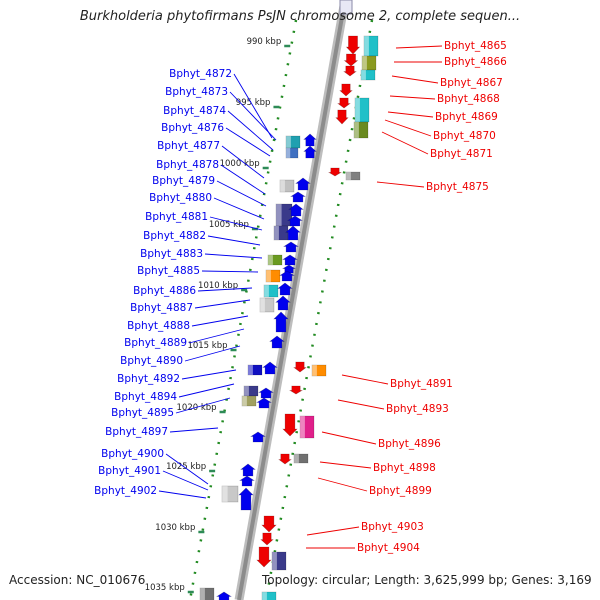  I want to click on forward-gene-label: Bphyt_4882, so click(174, 236).